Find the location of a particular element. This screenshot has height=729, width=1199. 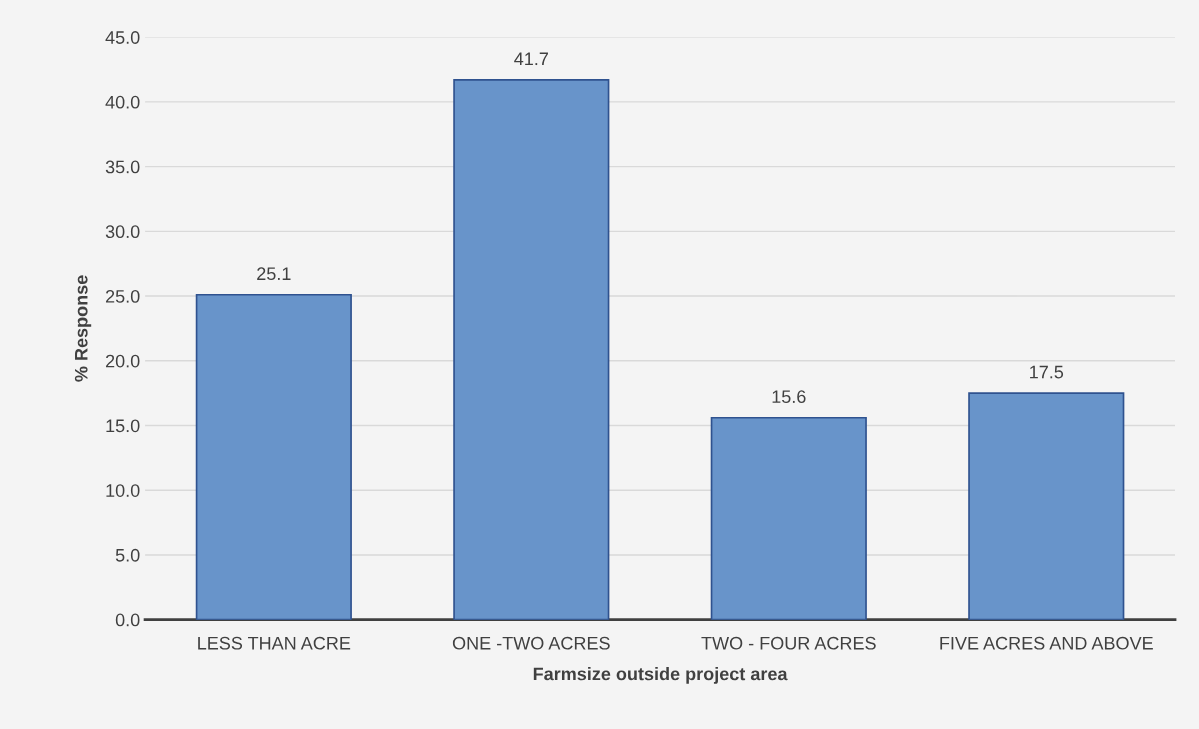

y-axis-title: % Response is located at coordinates (83, 328).